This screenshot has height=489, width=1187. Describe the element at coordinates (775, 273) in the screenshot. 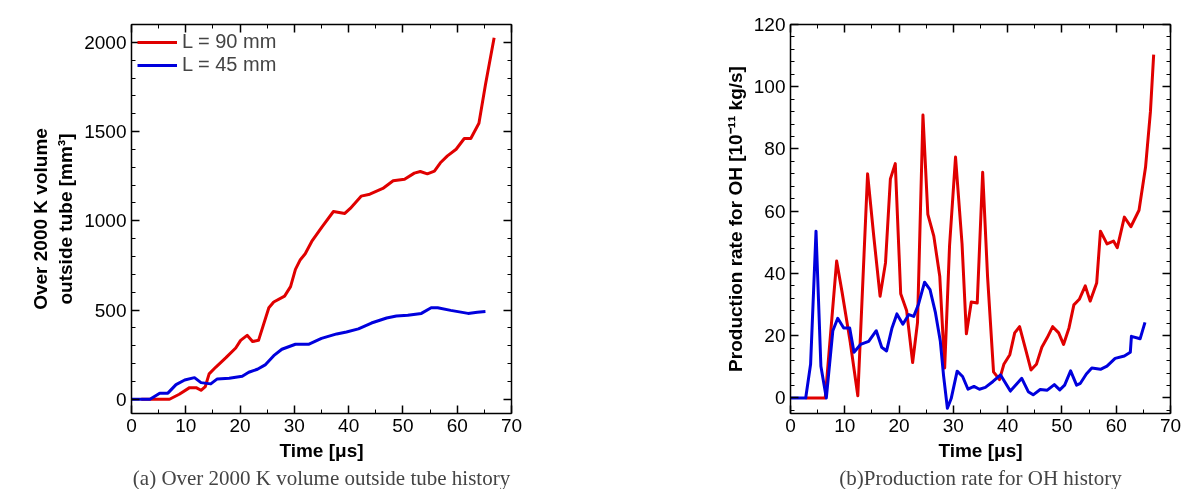

I see `y-tick-label: 40` at that location.